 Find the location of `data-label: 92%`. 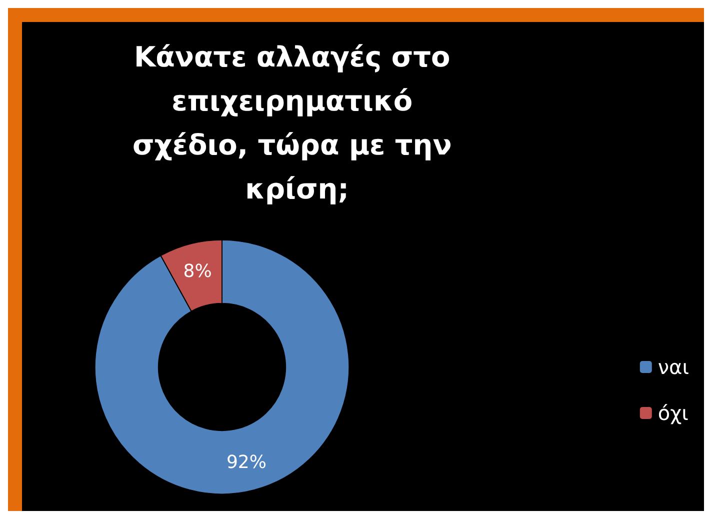

data-label: 92% is located at coordinates (246, 462).